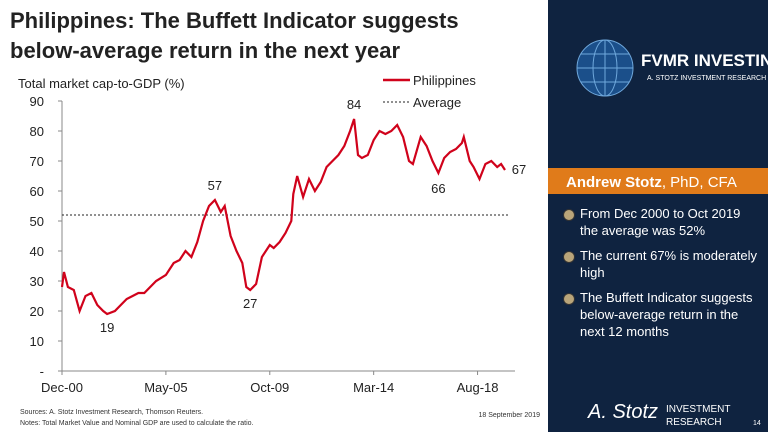 This screenshot has height=437, width=768. I want to click on x-tick-label: Dec-00, so click(62, 387).